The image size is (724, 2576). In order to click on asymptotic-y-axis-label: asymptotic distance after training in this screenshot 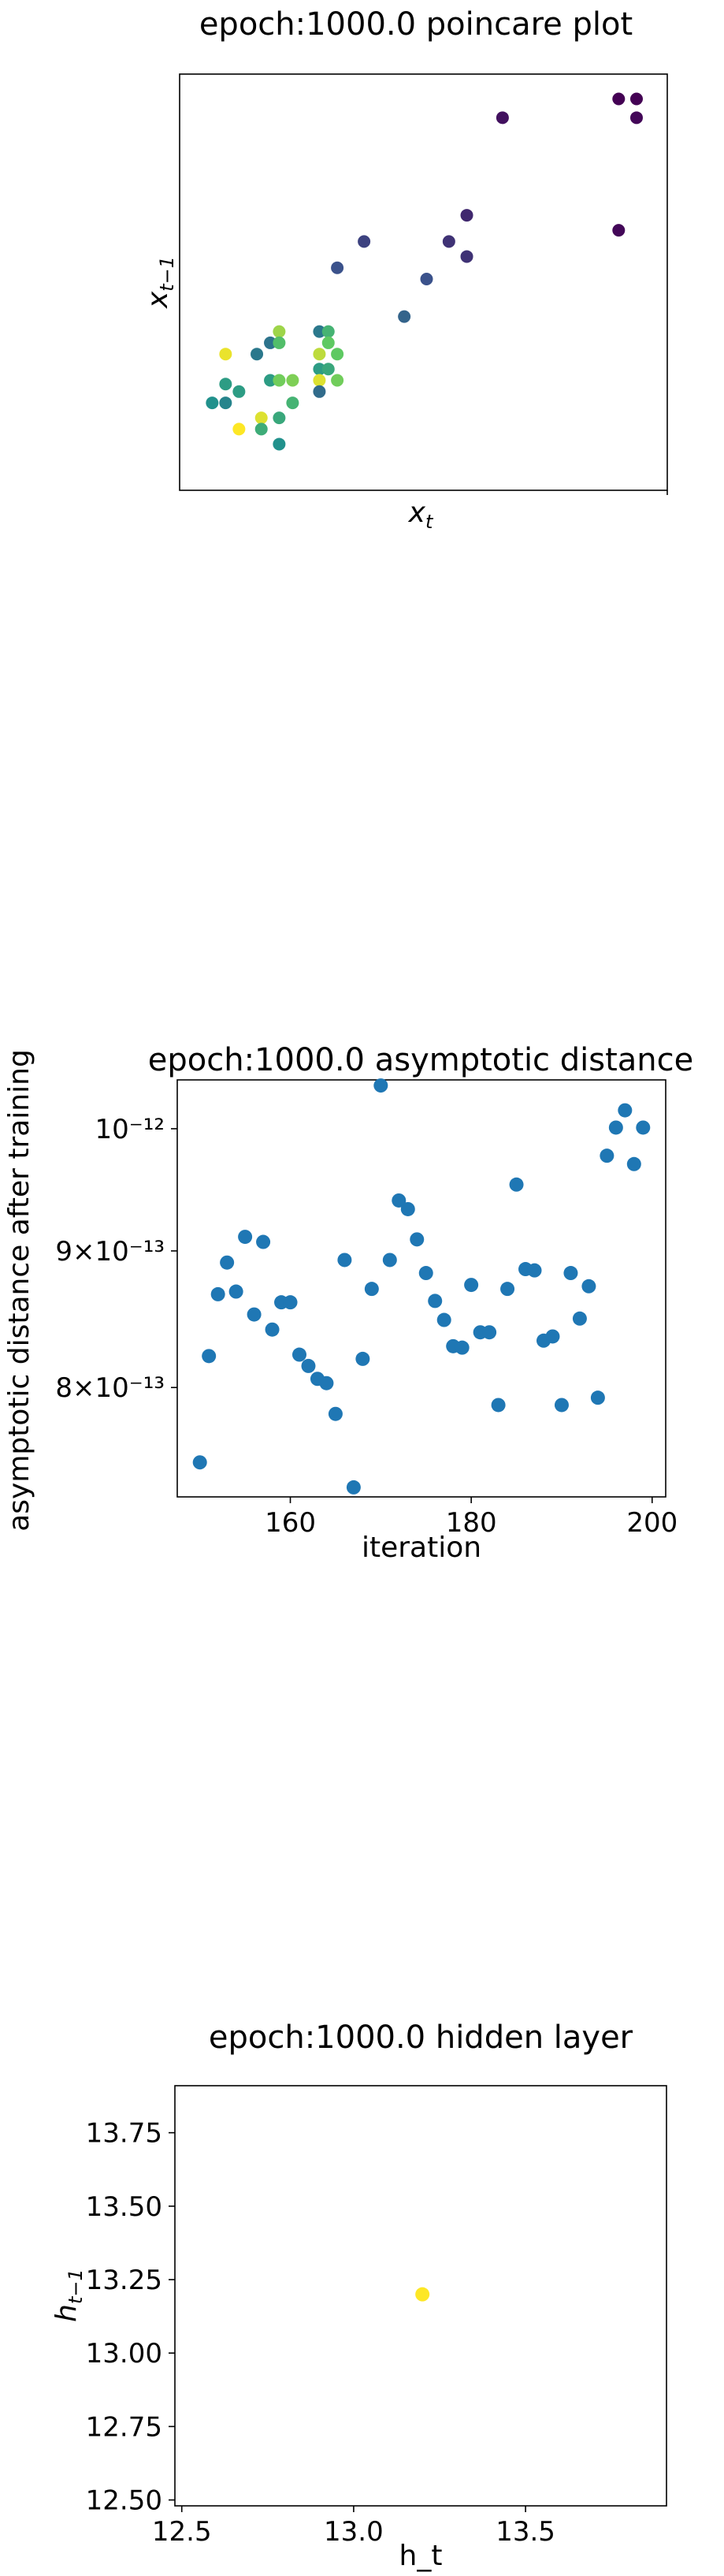, I will do `click(19, 1290)`.